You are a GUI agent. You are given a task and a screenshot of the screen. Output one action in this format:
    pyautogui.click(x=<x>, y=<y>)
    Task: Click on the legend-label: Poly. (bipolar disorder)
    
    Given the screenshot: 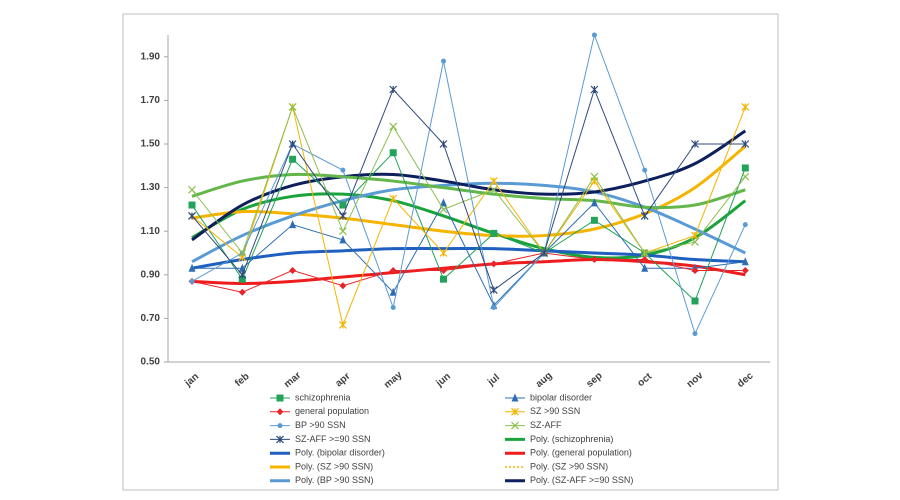 What is the action you would take?
    pyautogui.click(x=340, y=453)
    